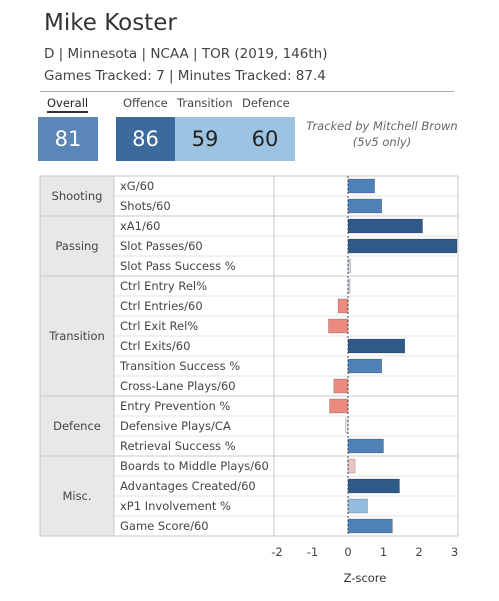  I want to click on header-divider, so click(247, 91).